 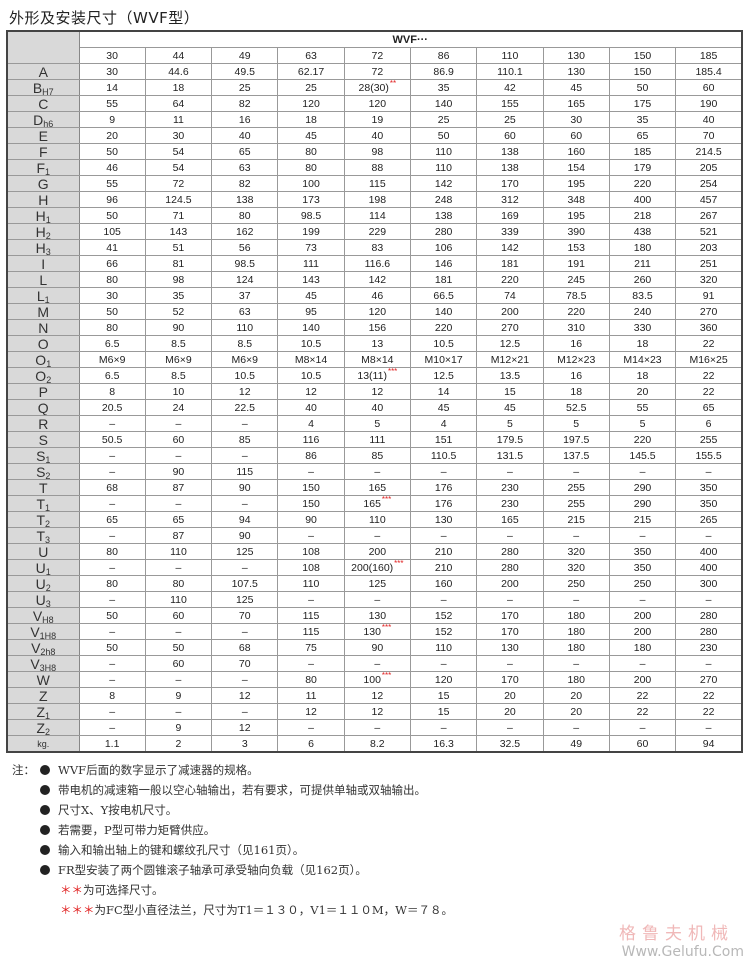 What do you see at coordinates (178, 103) in the screenshot?
I see `table-cell: 64` at bounding box center [178, 103].